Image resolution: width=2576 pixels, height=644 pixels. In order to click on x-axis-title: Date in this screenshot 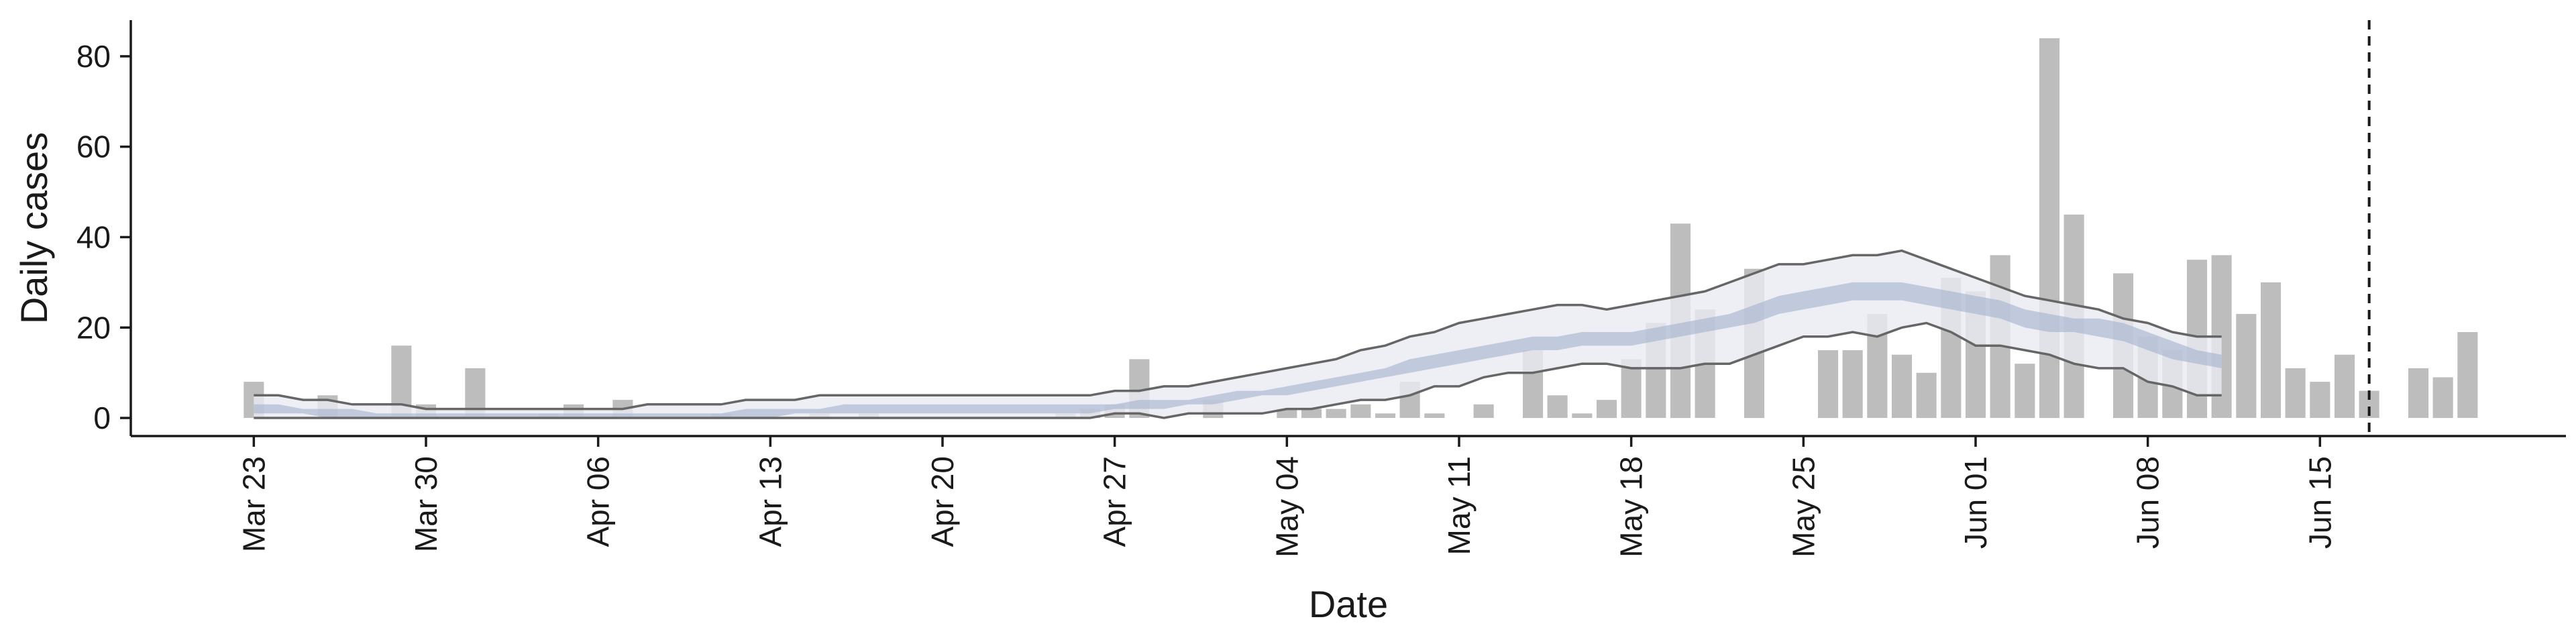, I will do `click(1348, 604)`.